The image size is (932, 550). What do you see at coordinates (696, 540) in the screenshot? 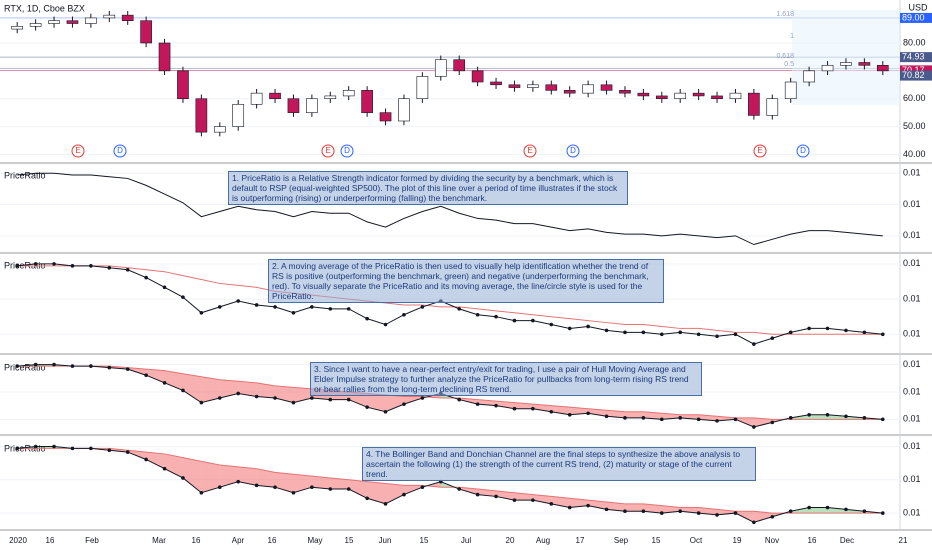
I see `x-tick-label: Oct` at bounding box center [696, 540].